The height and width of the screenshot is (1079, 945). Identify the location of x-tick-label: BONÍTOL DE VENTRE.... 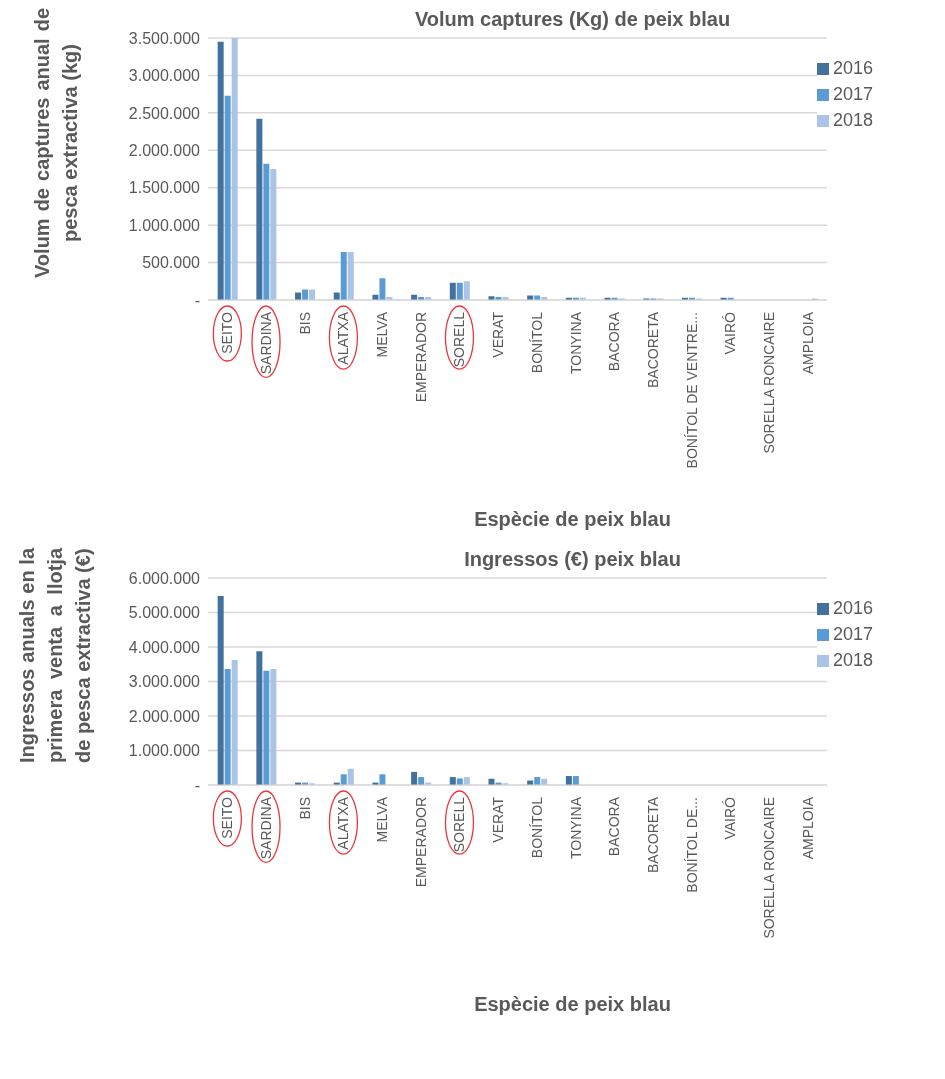
(691, 390).